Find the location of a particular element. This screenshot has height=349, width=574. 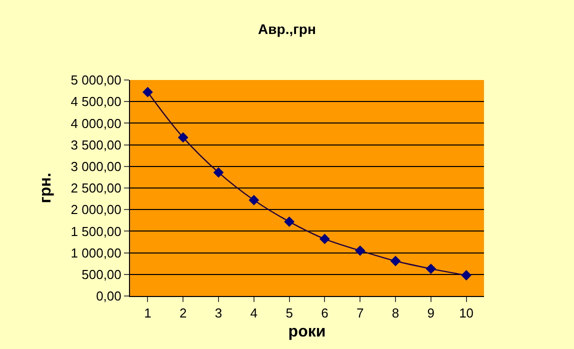

y-tick-label: 4 500,00 is located at coordinates (96, 102).